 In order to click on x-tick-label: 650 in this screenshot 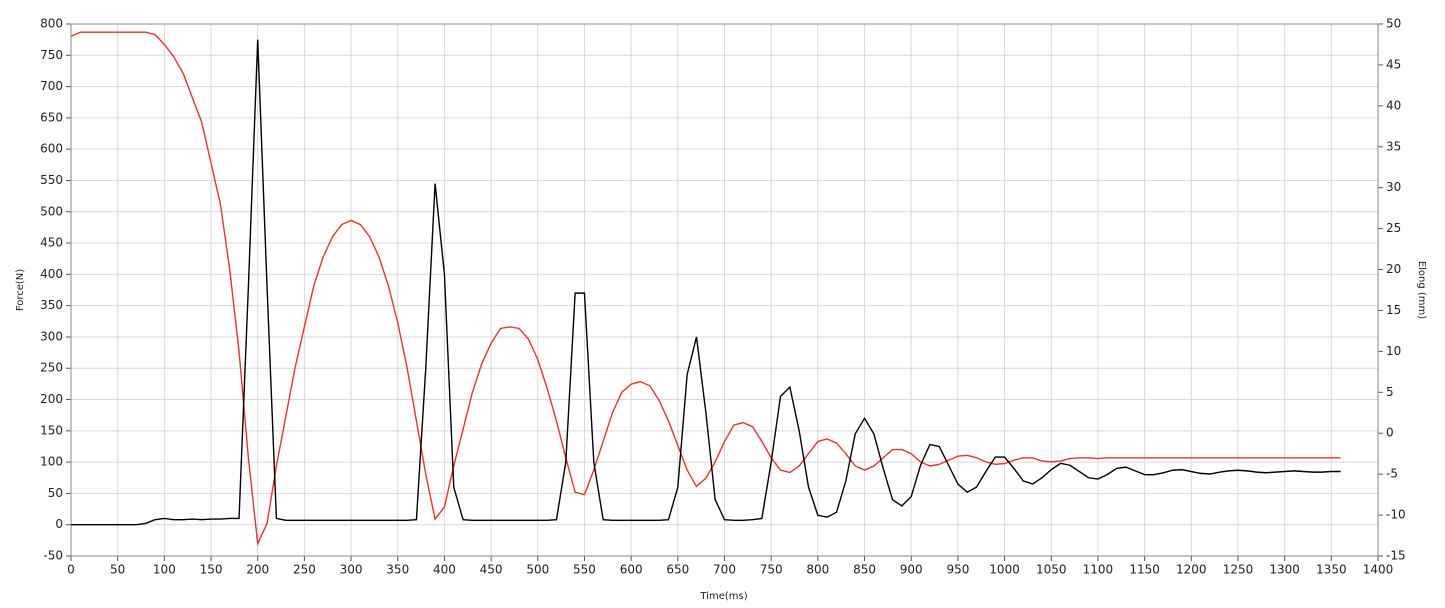, I will do `click(677, 570)`.